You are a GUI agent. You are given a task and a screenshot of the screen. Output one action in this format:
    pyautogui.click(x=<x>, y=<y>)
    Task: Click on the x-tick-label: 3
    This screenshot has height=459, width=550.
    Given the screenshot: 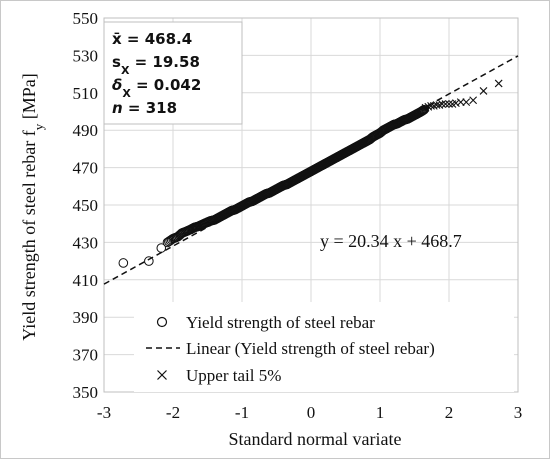 What is the action you would take?
    pyautogui.click(x=518, y=412)
    